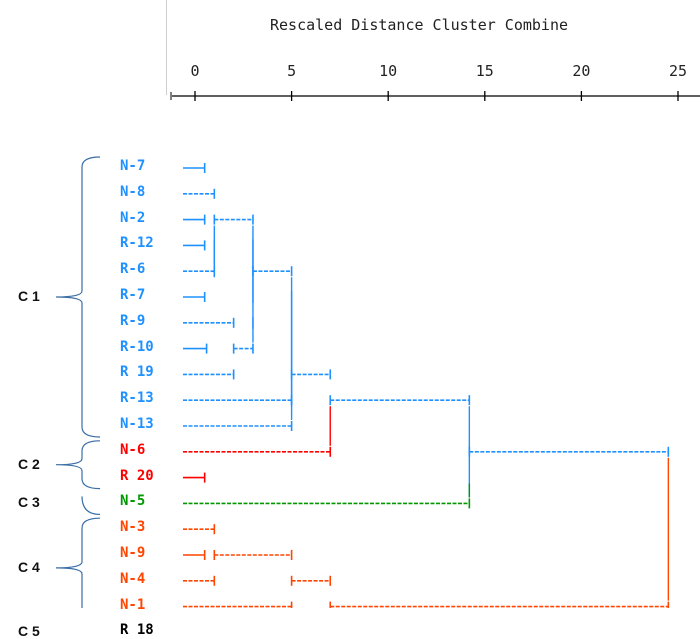  Describe the element at coordinates (137, 346) in the screenshot. I see `leaf-label: R-10` at that location.